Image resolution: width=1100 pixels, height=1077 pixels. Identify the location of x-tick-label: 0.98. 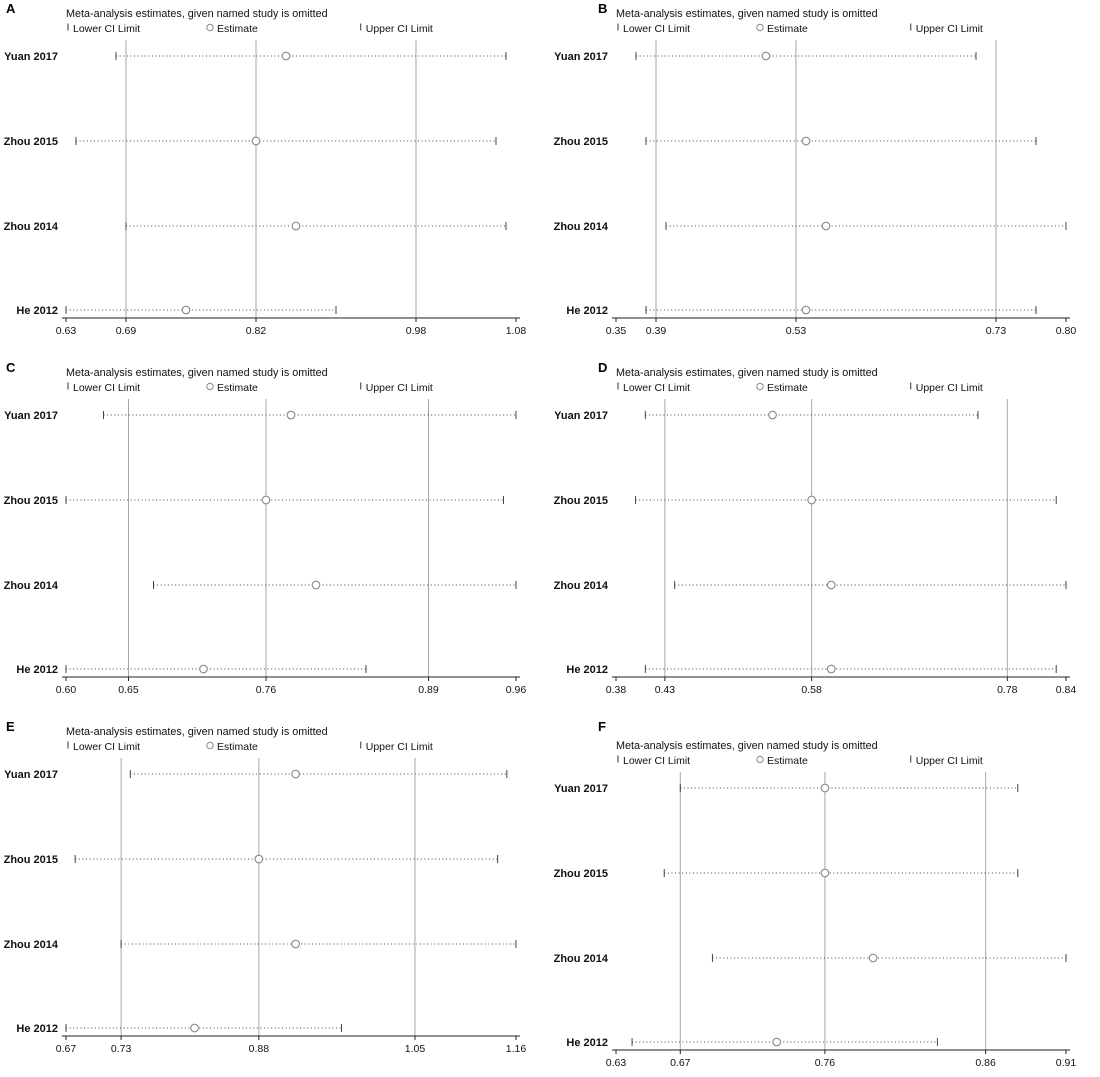
(416, 331).